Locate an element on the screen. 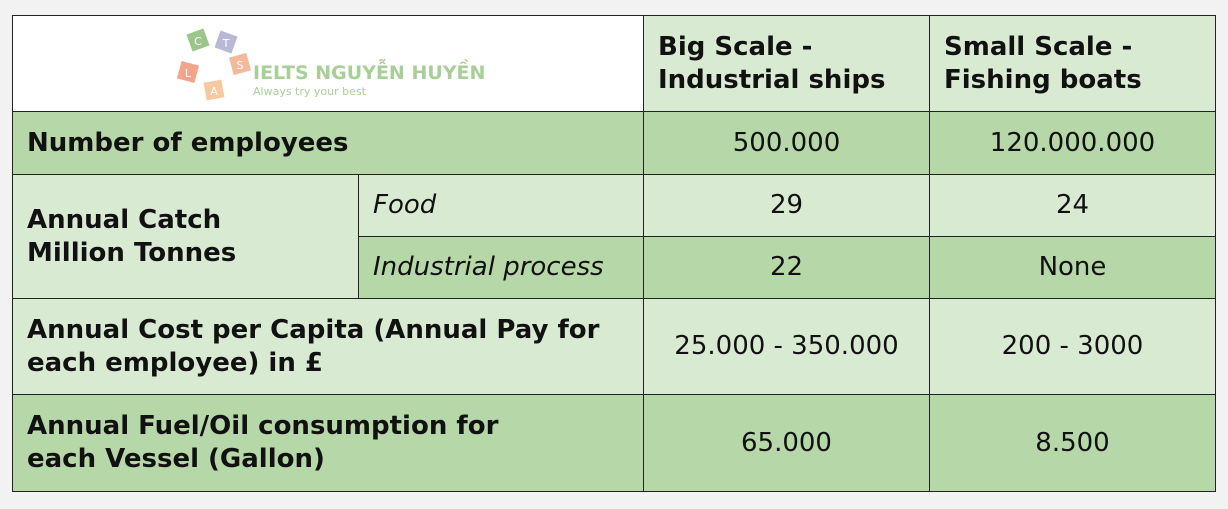 The width and height of the screenshot is (1228, 509). logo-letter: L is located at coordinates (188, 73).